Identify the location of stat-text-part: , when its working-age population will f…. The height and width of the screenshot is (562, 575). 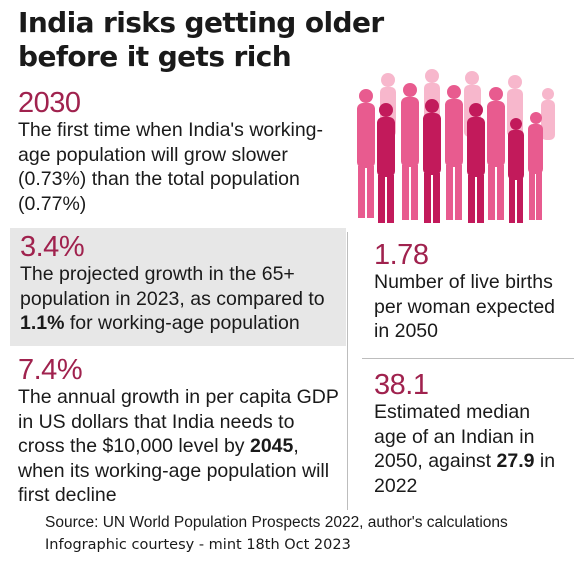
(174, 470).